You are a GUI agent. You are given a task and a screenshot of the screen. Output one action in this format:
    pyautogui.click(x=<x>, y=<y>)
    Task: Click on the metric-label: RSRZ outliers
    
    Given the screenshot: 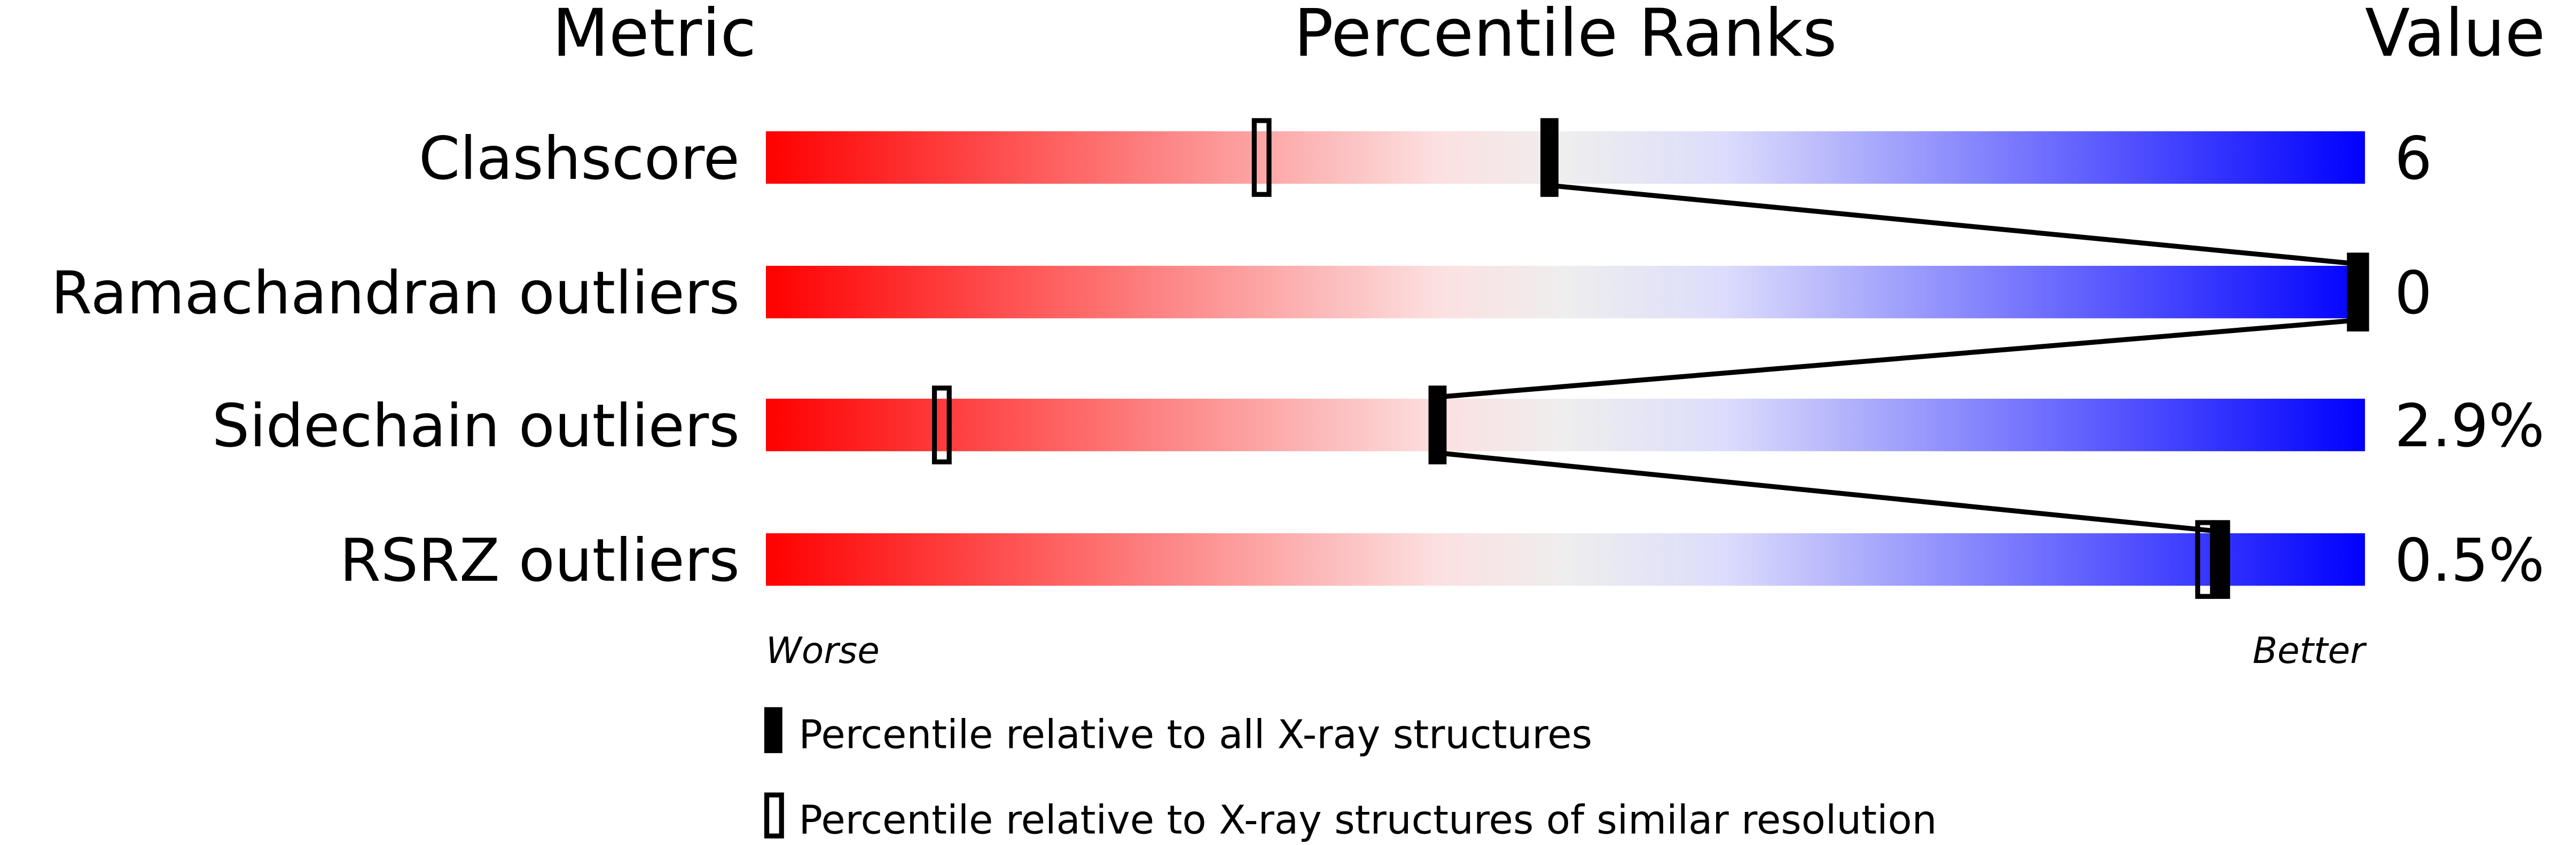 What is the action you would take?
    pyautogui.click(x=540, y=561)
    